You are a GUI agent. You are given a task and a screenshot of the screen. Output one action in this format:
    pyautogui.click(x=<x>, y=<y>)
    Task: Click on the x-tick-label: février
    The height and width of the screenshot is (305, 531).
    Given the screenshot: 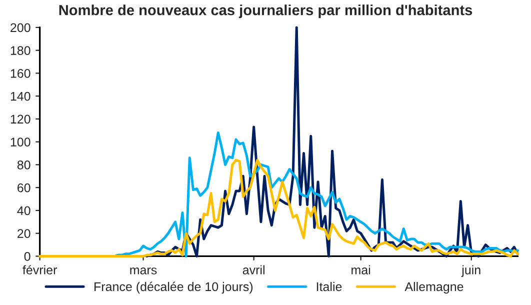 What is the action you would take?
    pyautogui.click(x=39, y=269)
    